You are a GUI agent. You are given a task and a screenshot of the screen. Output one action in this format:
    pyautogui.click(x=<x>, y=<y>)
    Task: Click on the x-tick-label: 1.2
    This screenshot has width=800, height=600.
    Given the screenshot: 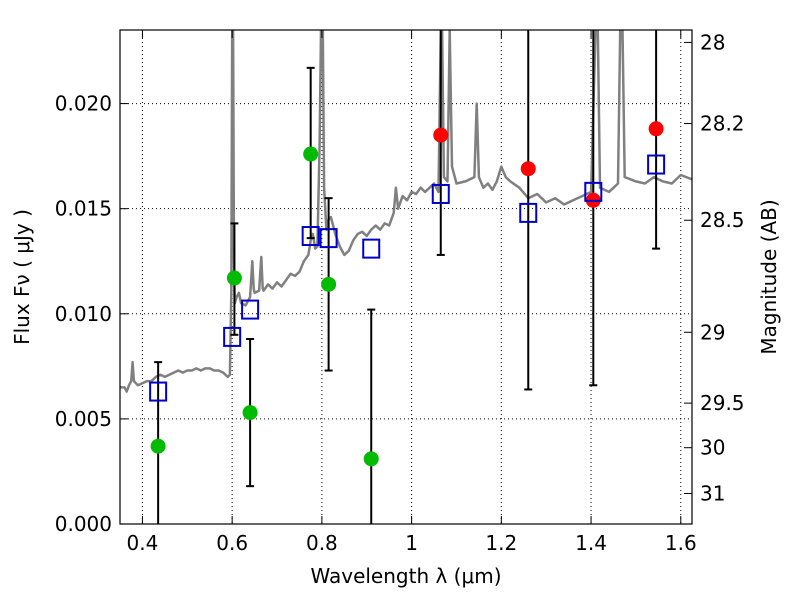 What is the action you would take?
    pyautogui.click(x=501, y=543)
    